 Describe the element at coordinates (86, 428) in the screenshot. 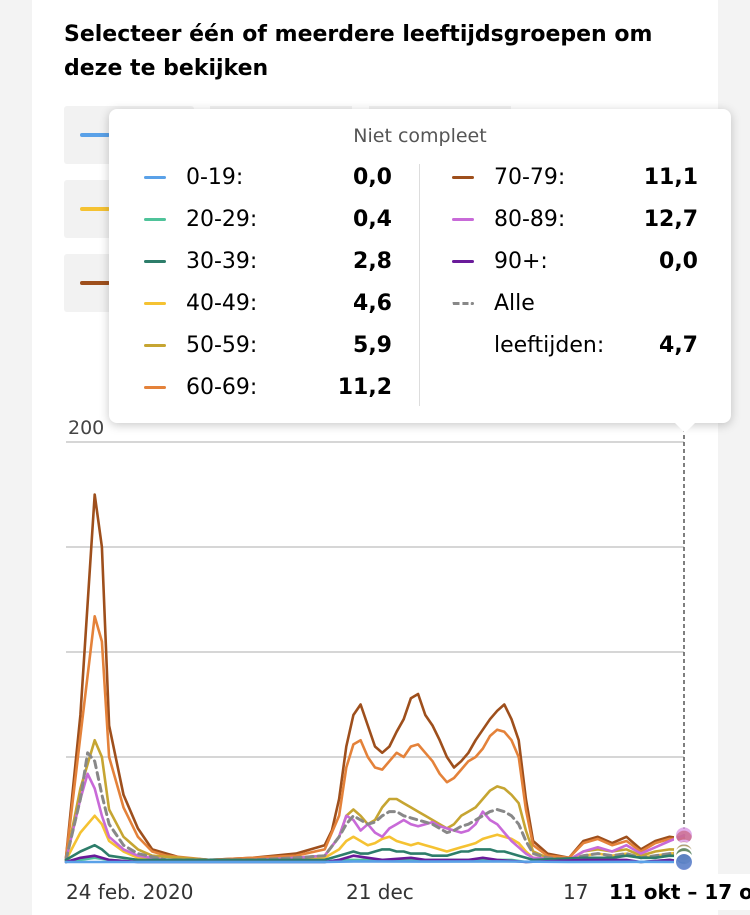

I see `y-tick-label: 200` at that location.